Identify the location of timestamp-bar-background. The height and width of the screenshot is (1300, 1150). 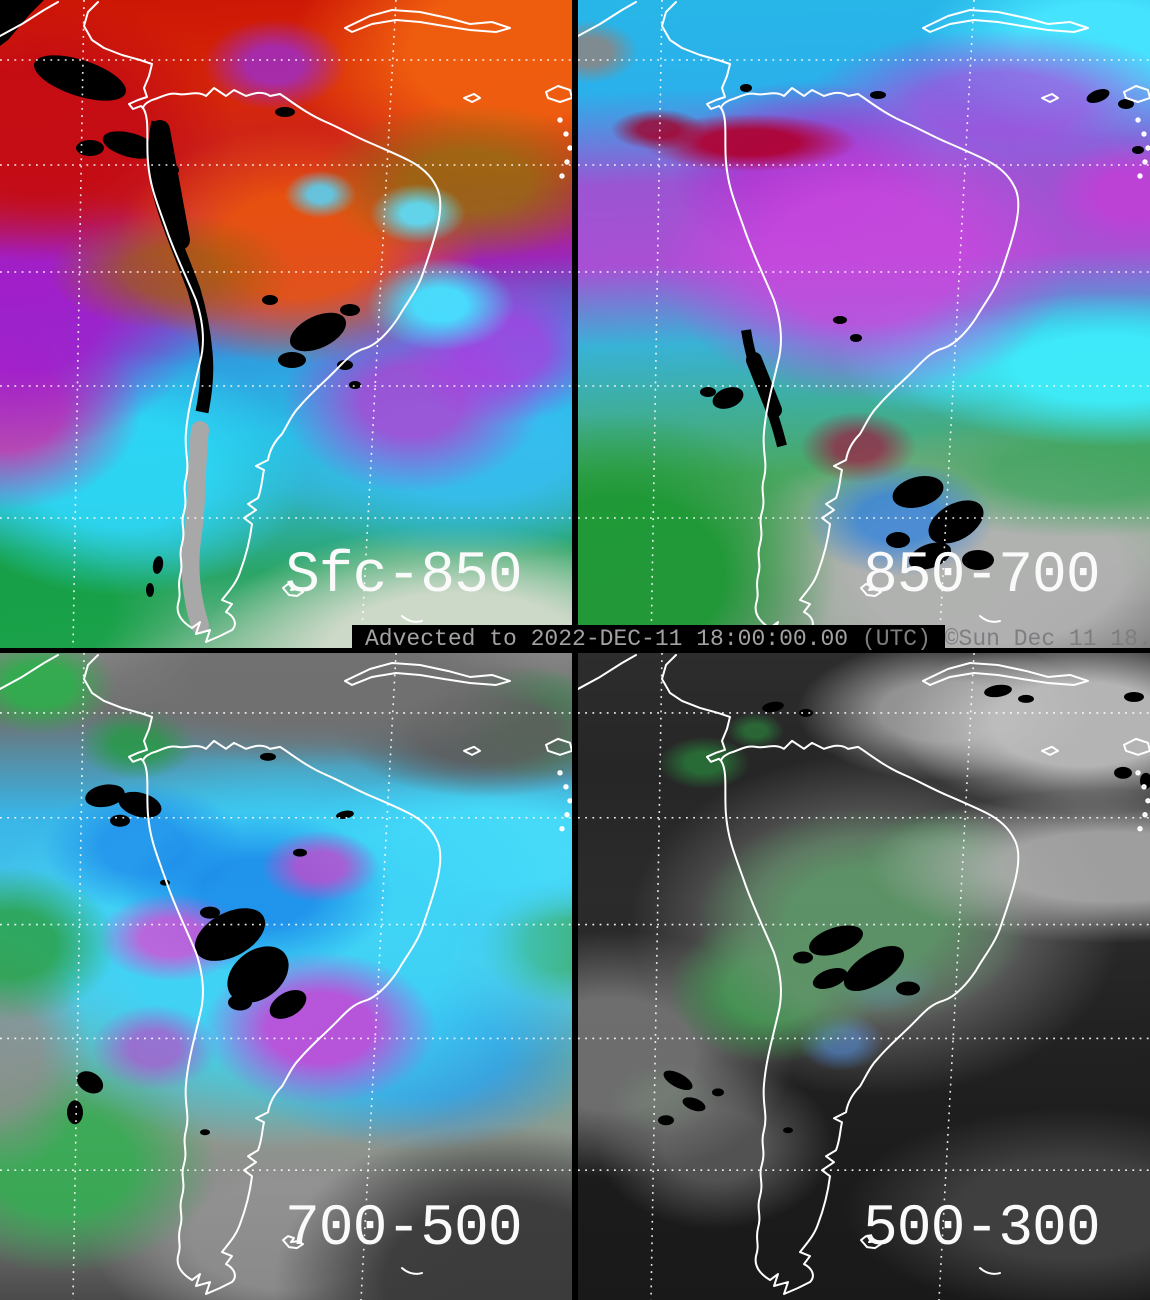
(648, 639).